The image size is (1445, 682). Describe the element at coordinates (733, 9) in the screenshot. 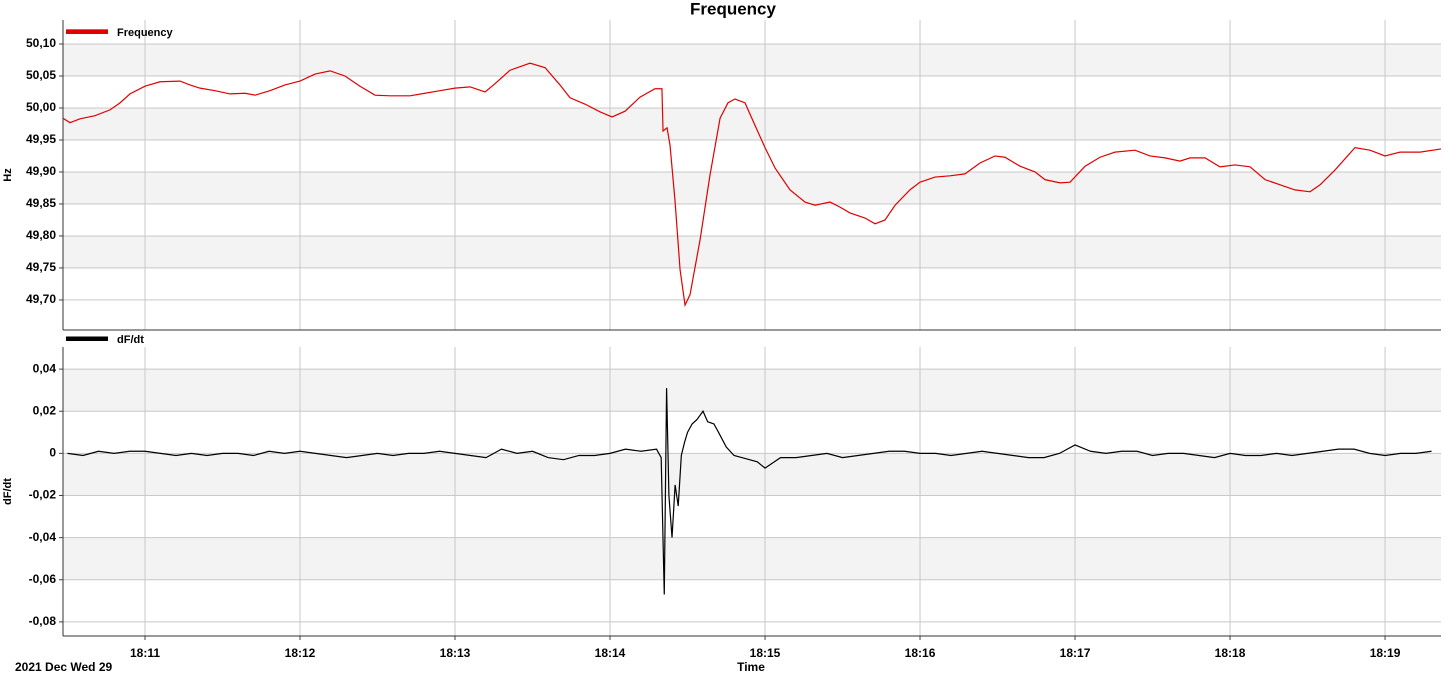

I see `chart-title: Frequency` at that location.